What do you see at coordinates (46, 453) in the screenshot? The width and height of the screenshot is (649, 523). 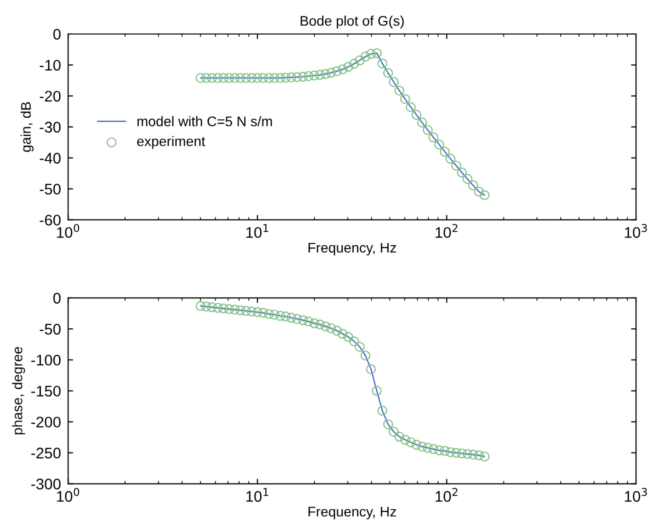 I see `y-tick-label: -250` at bounding box center [46, 453].